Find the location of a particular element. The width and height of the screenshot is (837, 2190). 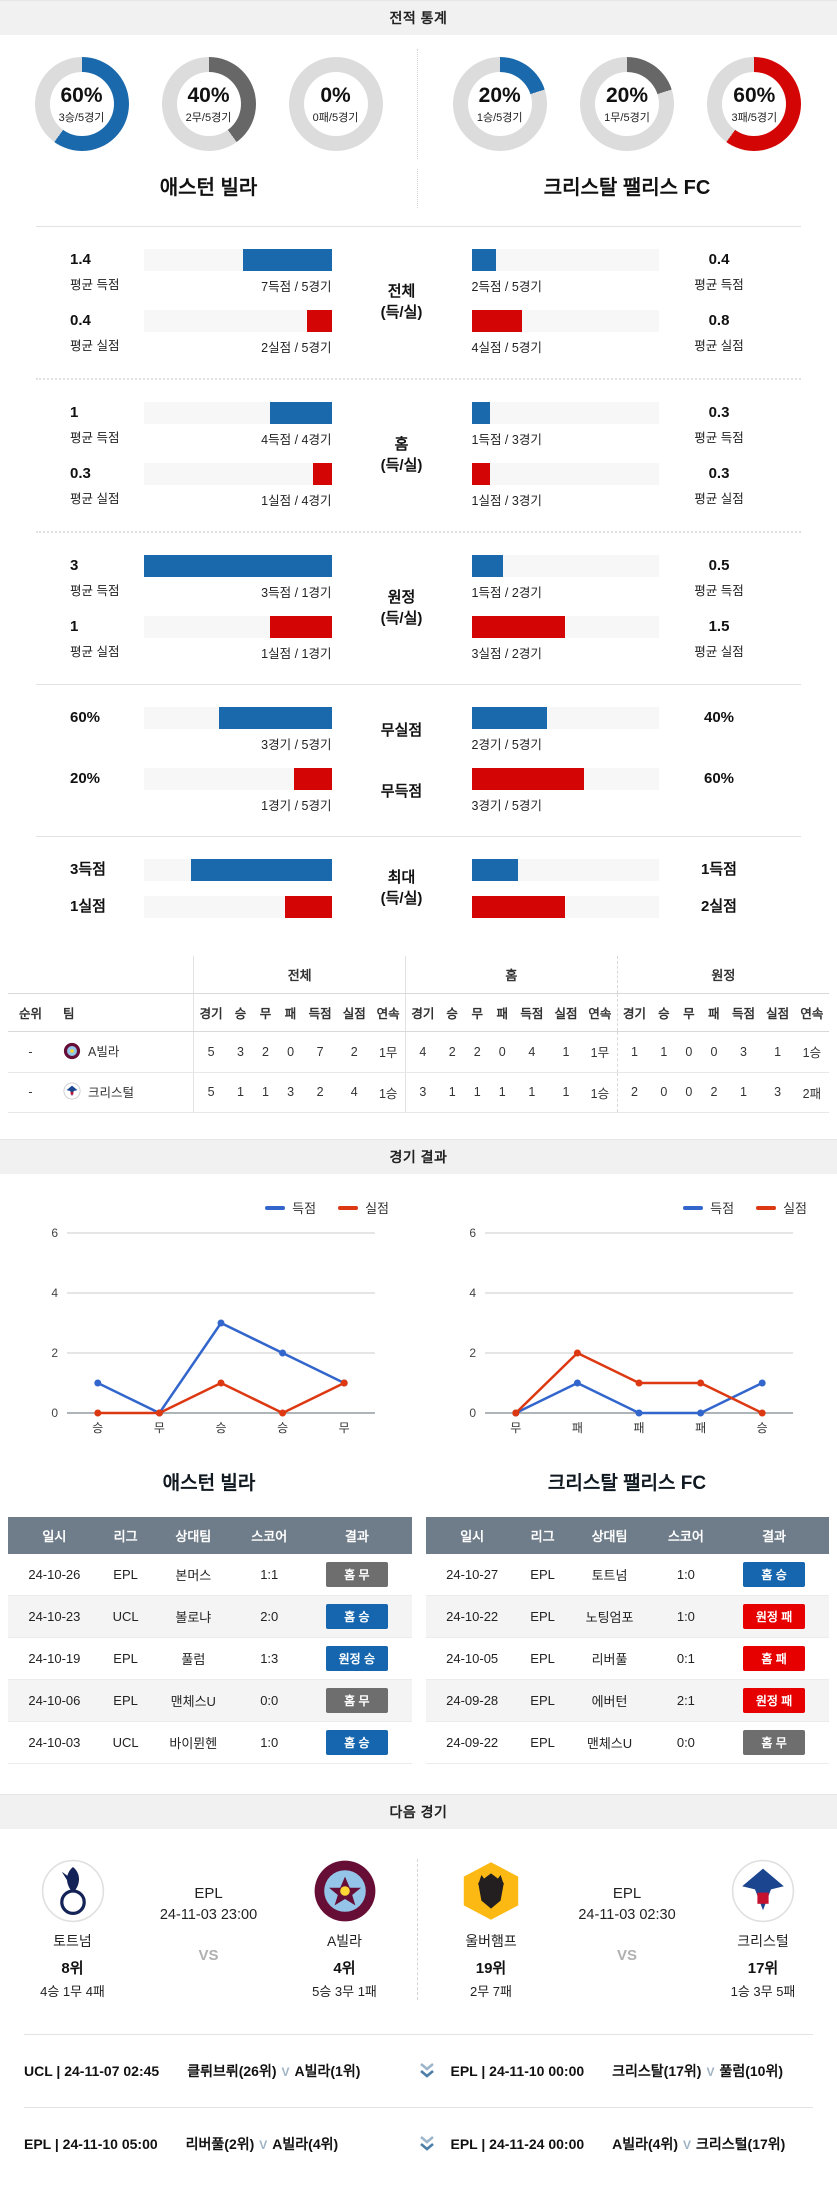

standings-row-aston-villa: - A빌라 5 3 2 0 7 2 1무 4 2 2 0 4 1 1무 1 1 0 0 3 1 1승 is located at coordinates (418, 1052).